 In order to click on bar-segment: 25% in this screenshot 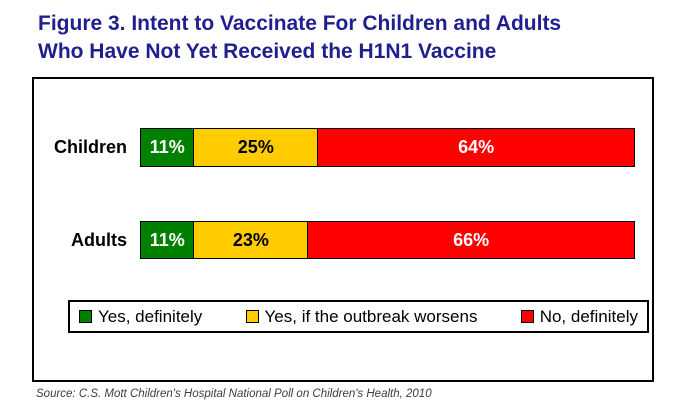, I will do `click(256, 147)`.